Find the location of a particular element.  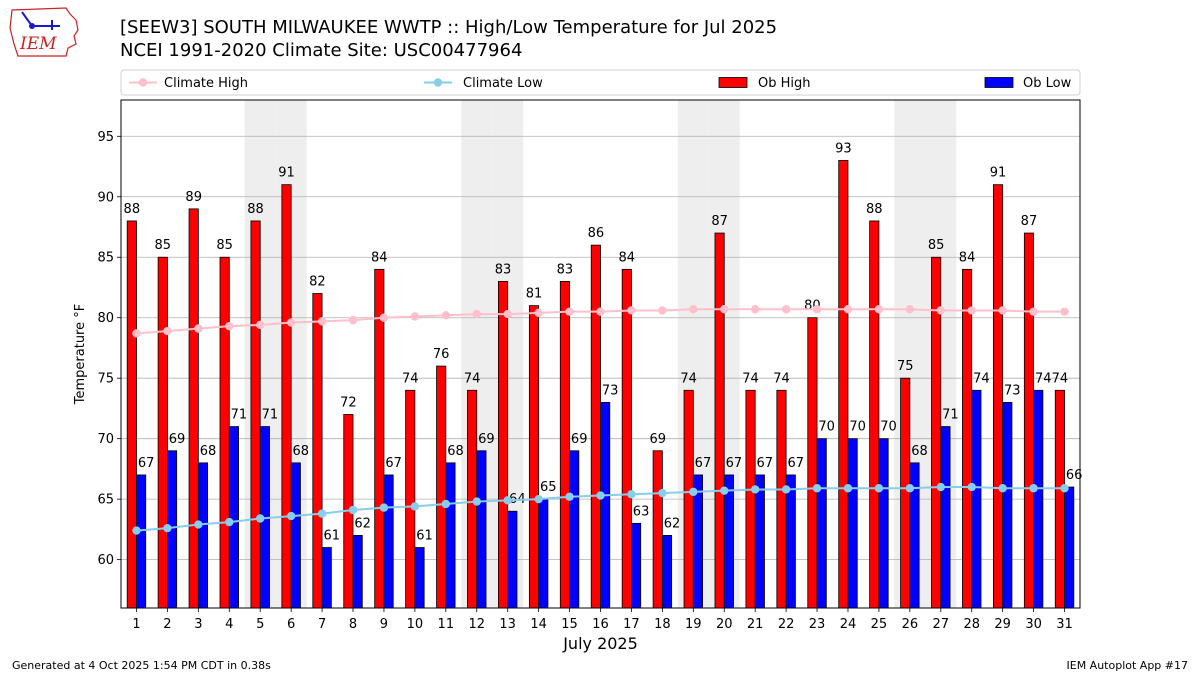

ob-high-label: 81 is located at coordinates (534, 294).